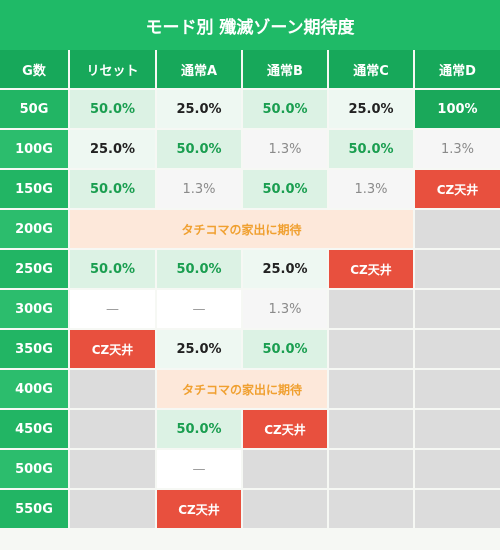 This screenshot has width=500, height=550. What do you see at coordinates (34, 389) in the screenshot?
I see `row-label: 400G` at bounding box center [34, 389].